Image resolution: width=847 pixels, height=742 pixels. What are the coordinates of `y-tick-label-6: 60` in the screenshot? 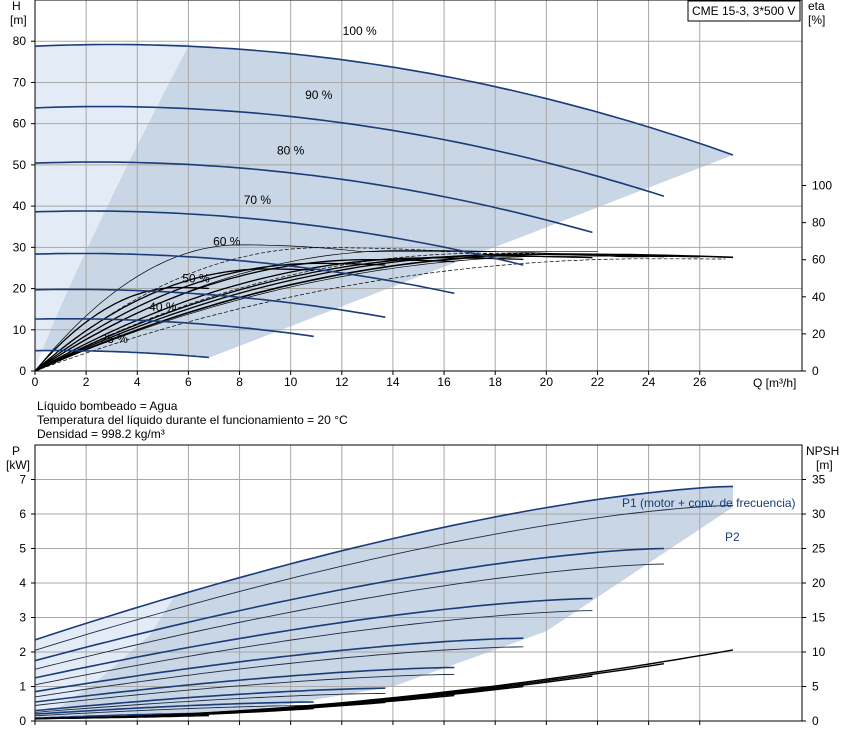 It's located at (20, 124).